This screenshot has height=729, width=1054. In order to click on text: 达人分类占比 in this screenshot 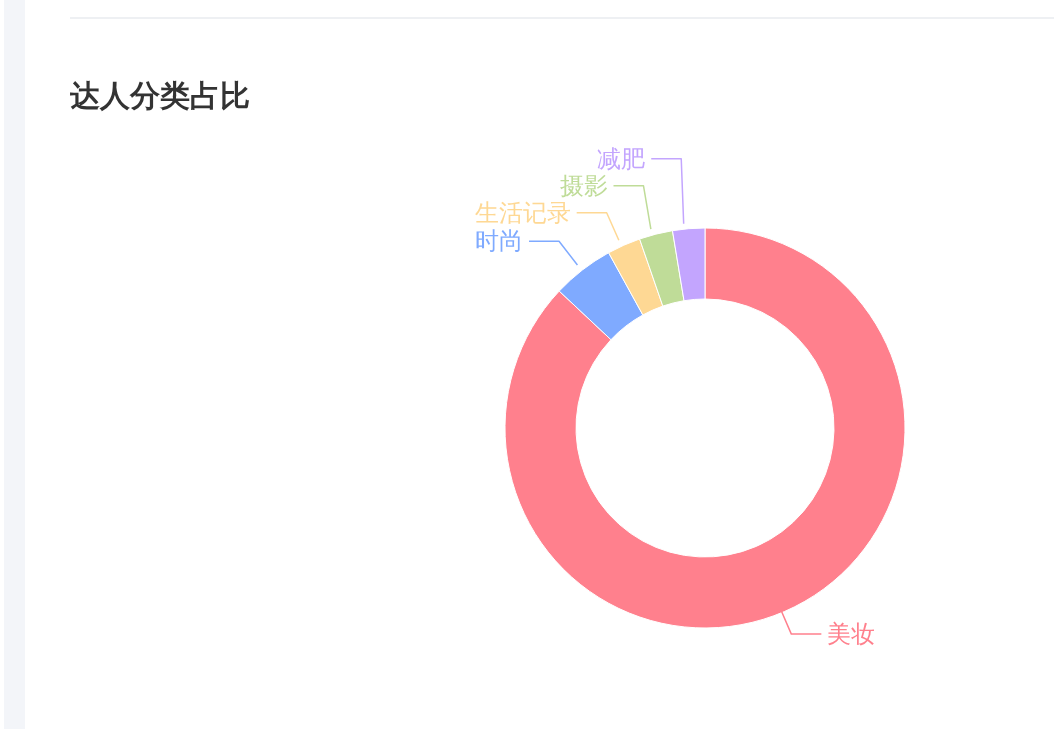, I will do `click(160, 96)`.